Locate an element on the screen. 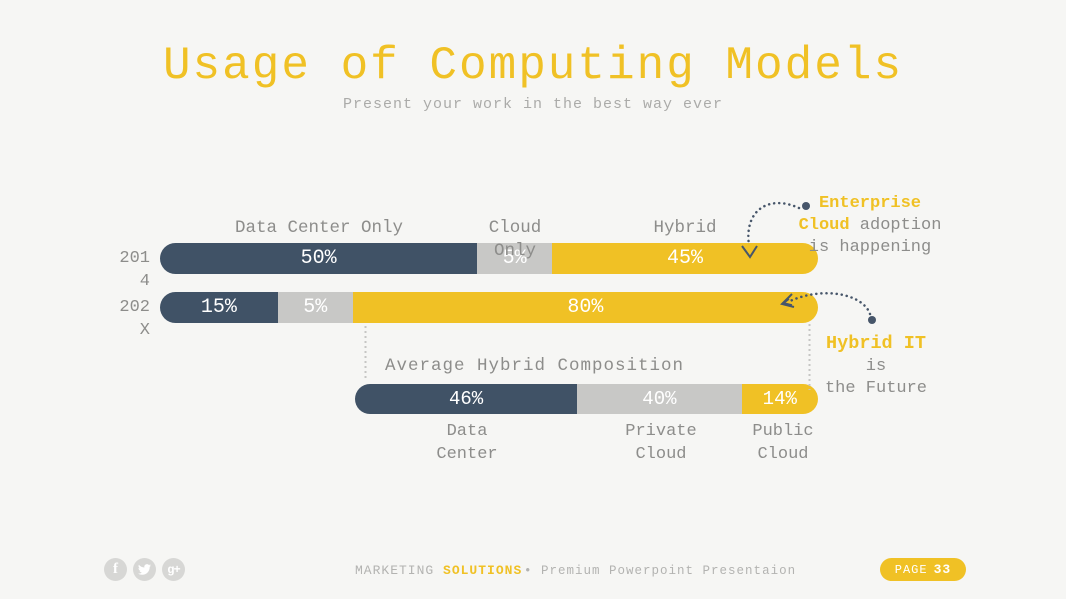 This screenshot has width=1066, height=599. bar-2014-hybrid-segment: 45% is located at coordinates (685, 258).